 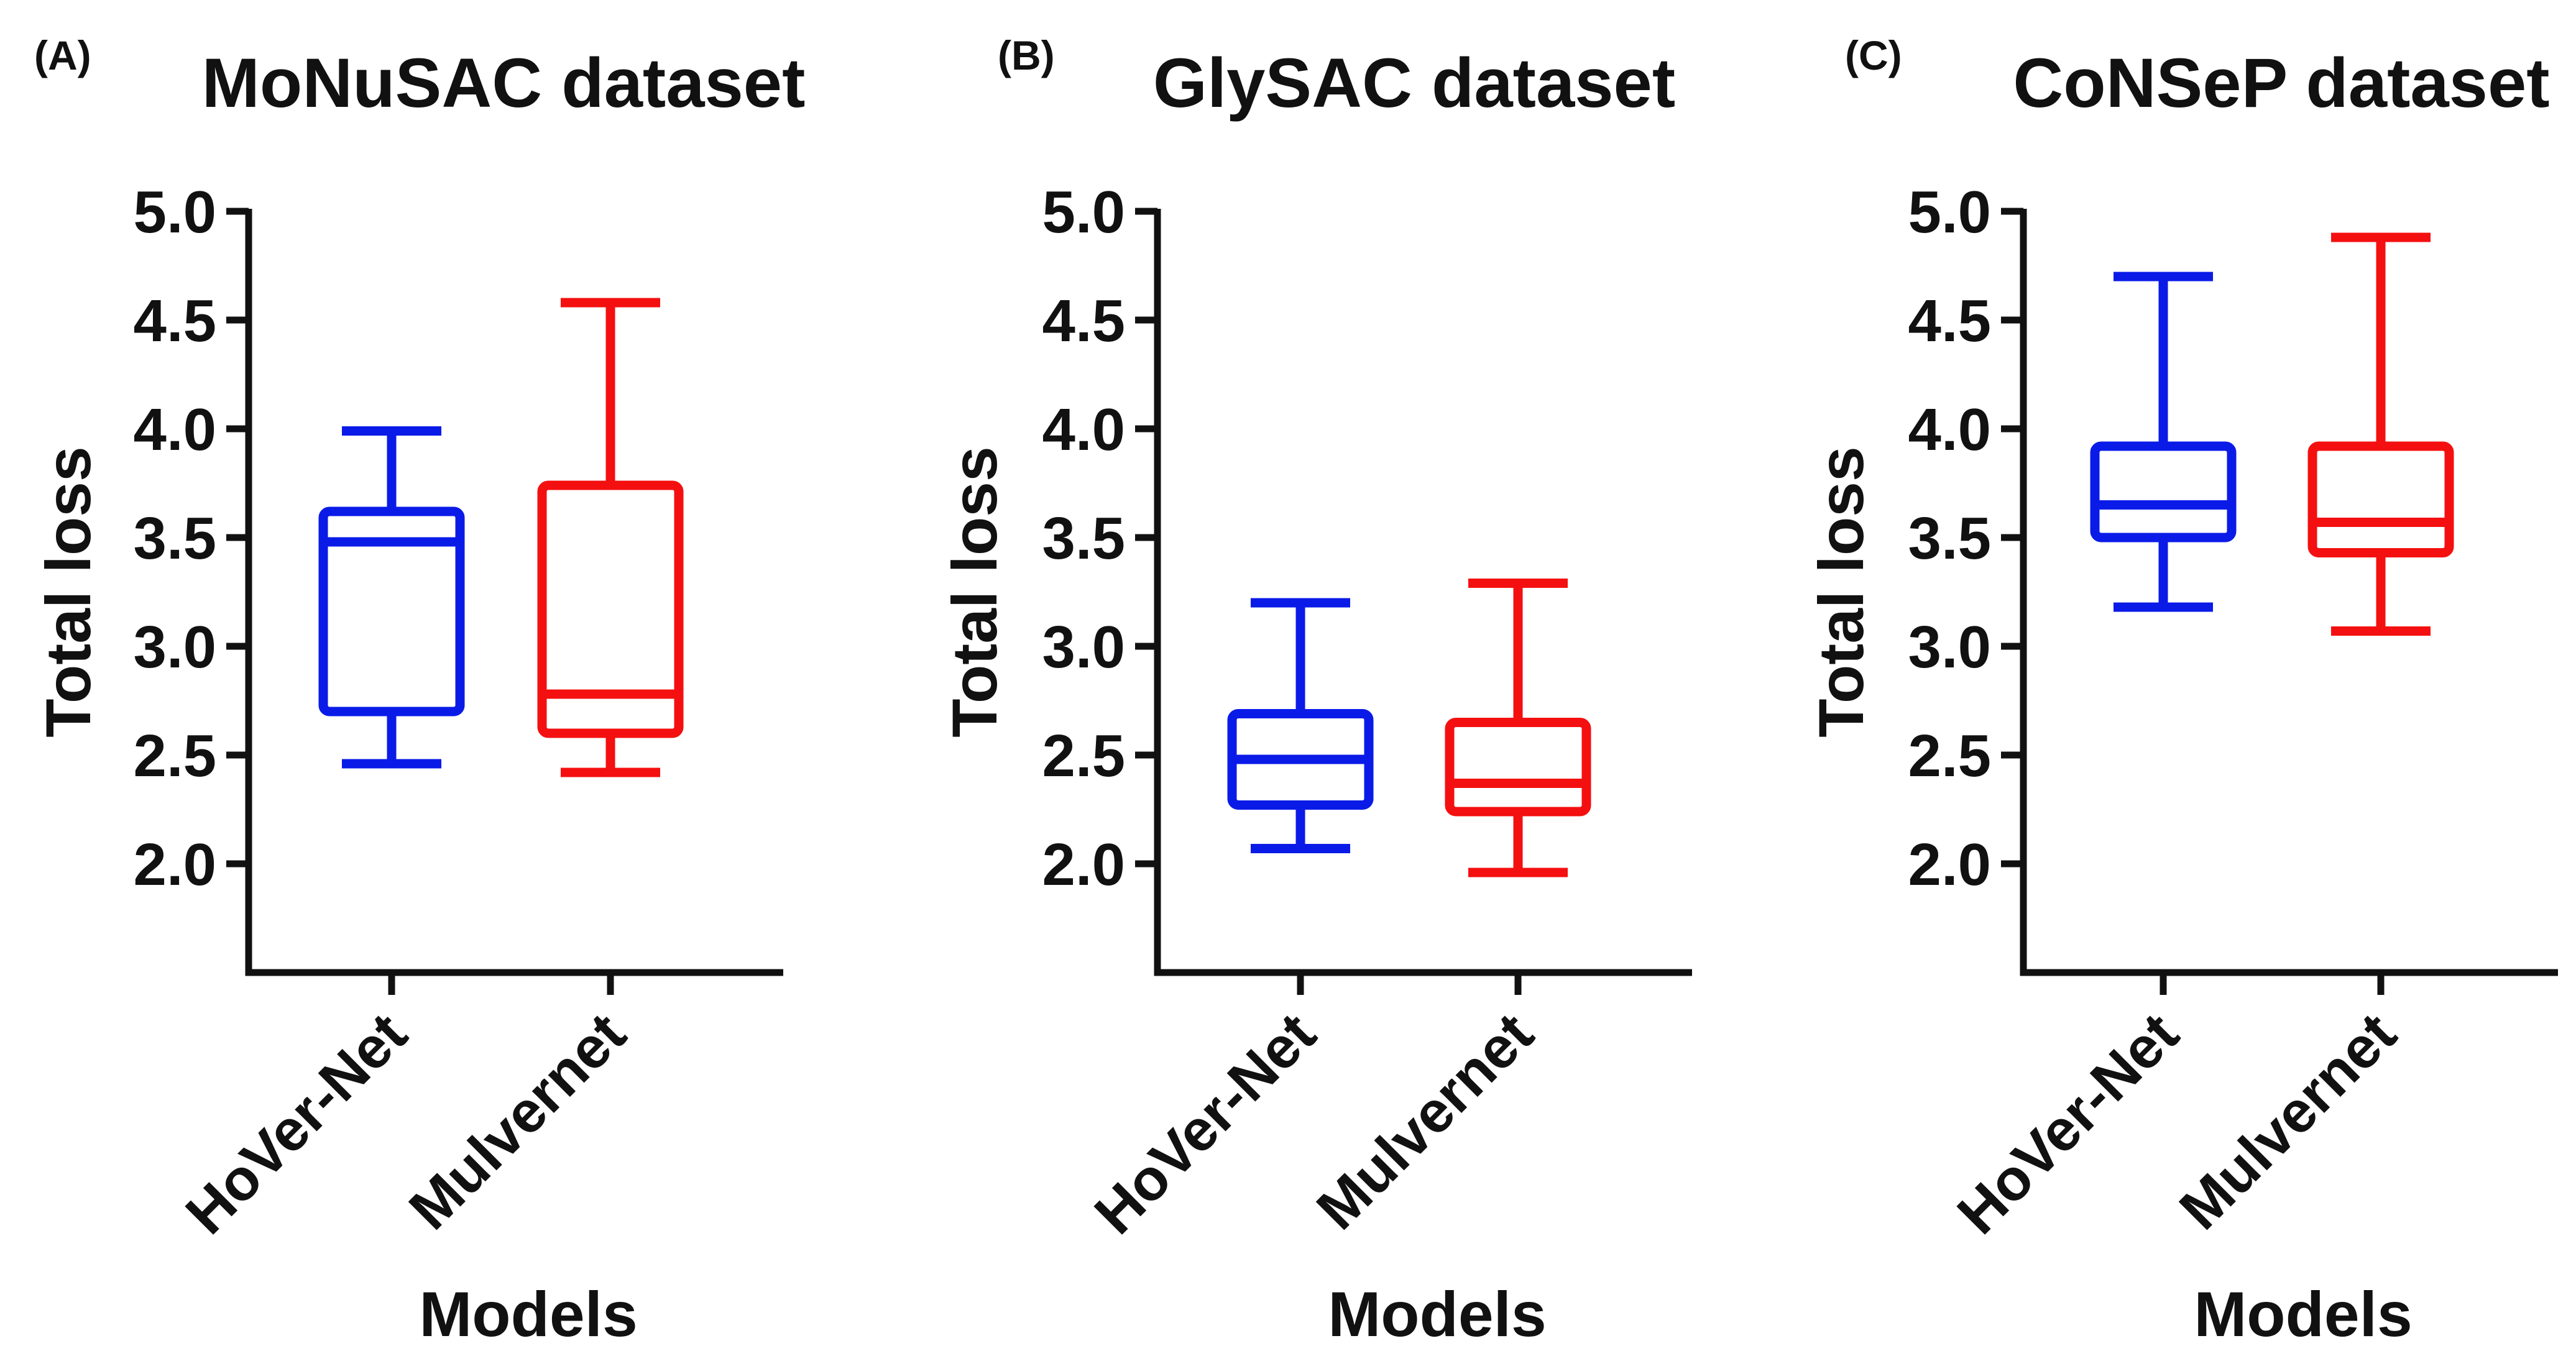 What do you see at coordinates (62, 55) in the screenshot?
I see `panel-label: (A)` at bounding box center [62, 55].